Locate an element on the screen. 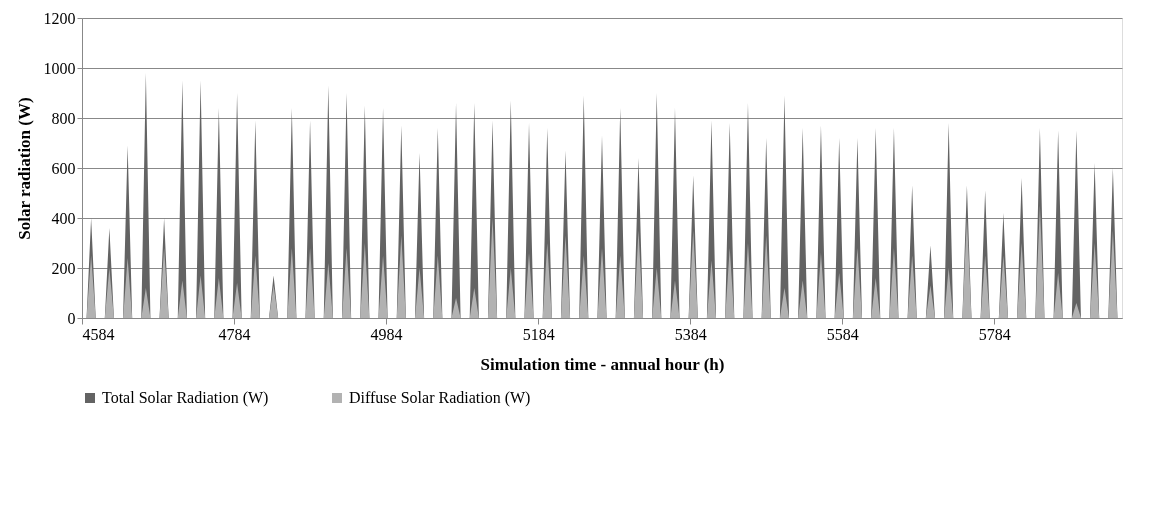  y-axis-title: Solar radiation (W) is located at coordinates (24, 168).